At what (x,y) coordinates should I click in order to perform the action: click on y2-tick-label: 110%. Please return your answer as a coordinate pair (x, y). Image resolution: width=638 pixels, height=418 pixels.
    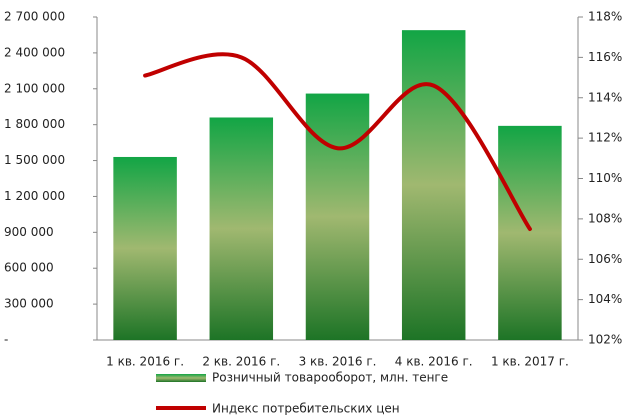
    Looking at the image, I should click on (605, 178).